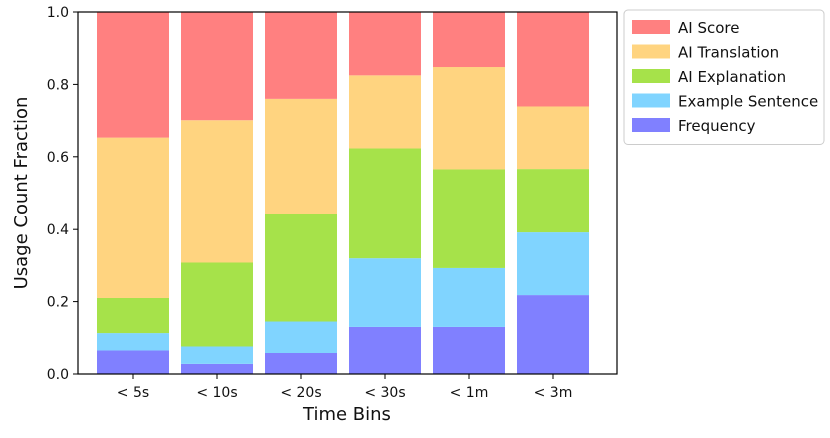 Image resolution: width=830 pixels, height=438 pixels. I want to click on x-axis: < 5s < 10s < 20s < 30s < 1m < 3m, so click(345, 387).